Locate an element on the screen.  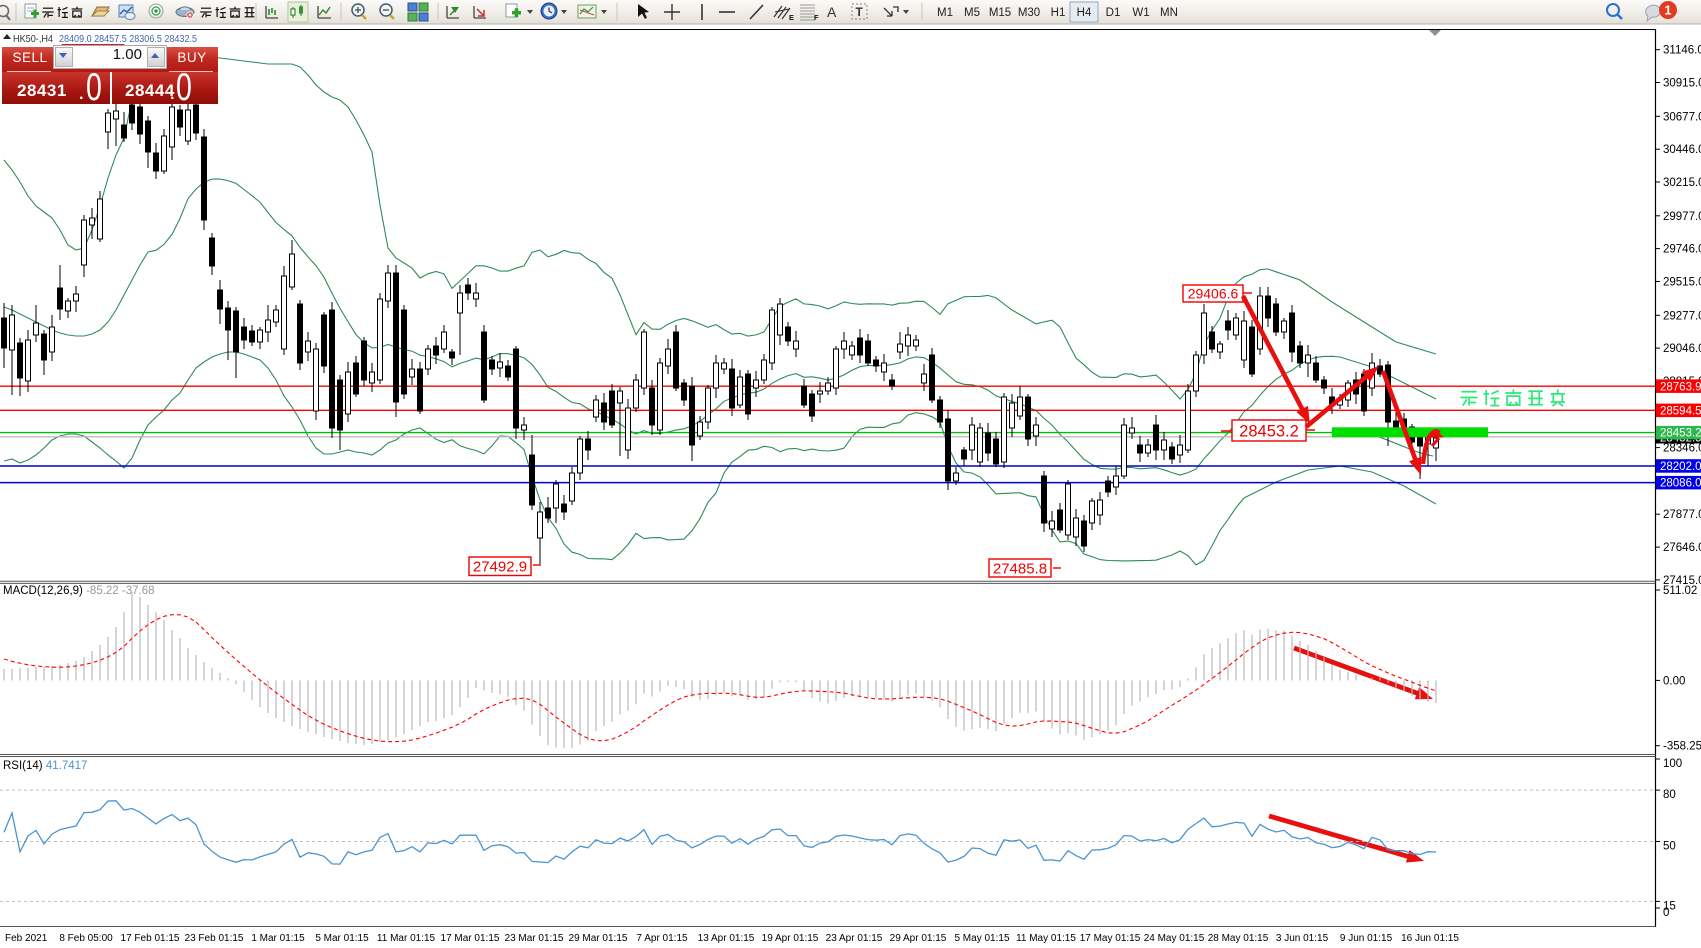
svg-text: 19 Apr 01:15 is located at coordinates (790, 938).